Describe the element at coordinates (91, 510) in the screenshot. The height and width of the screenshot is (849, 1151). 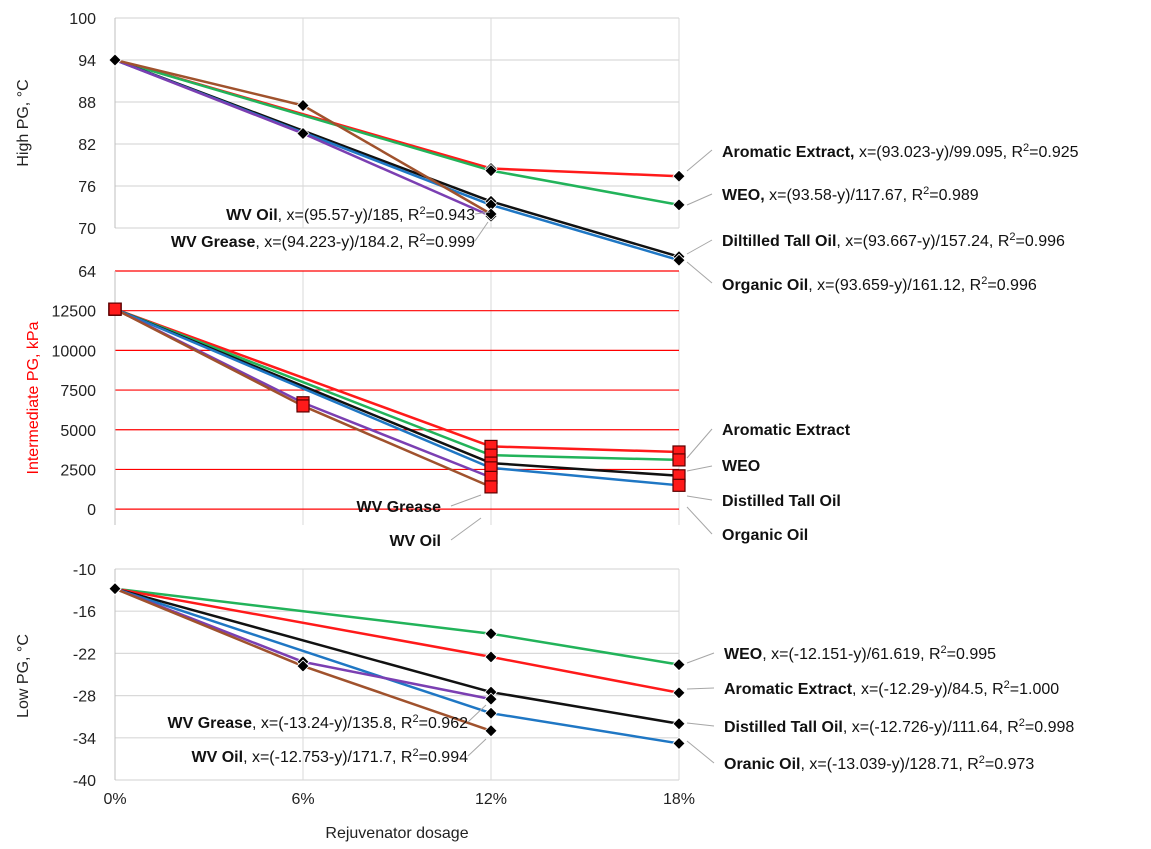
I see `y-tick-label: 0` at that location.